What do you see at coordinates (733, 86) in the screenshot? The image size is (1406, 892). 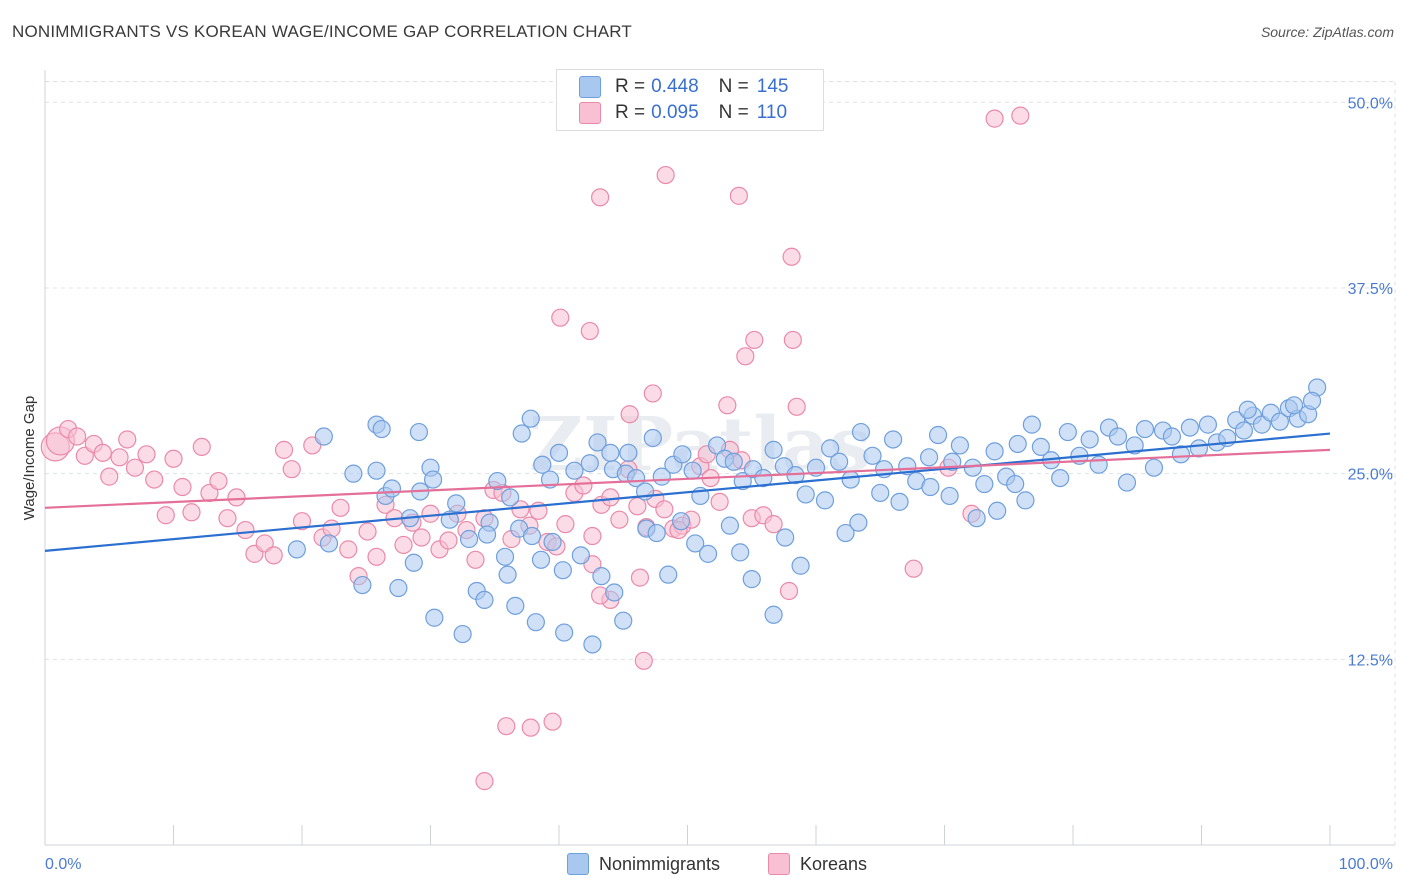 I see `n-label: N =` at bounding box center [733, 86].